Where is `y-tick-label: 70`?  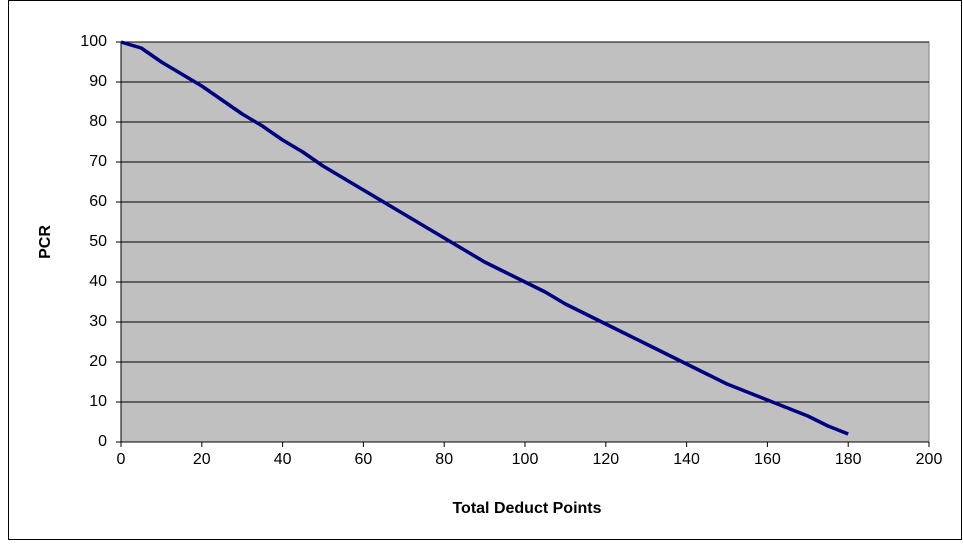
y-tick-label: 70 is located at coordinates (98, 161).